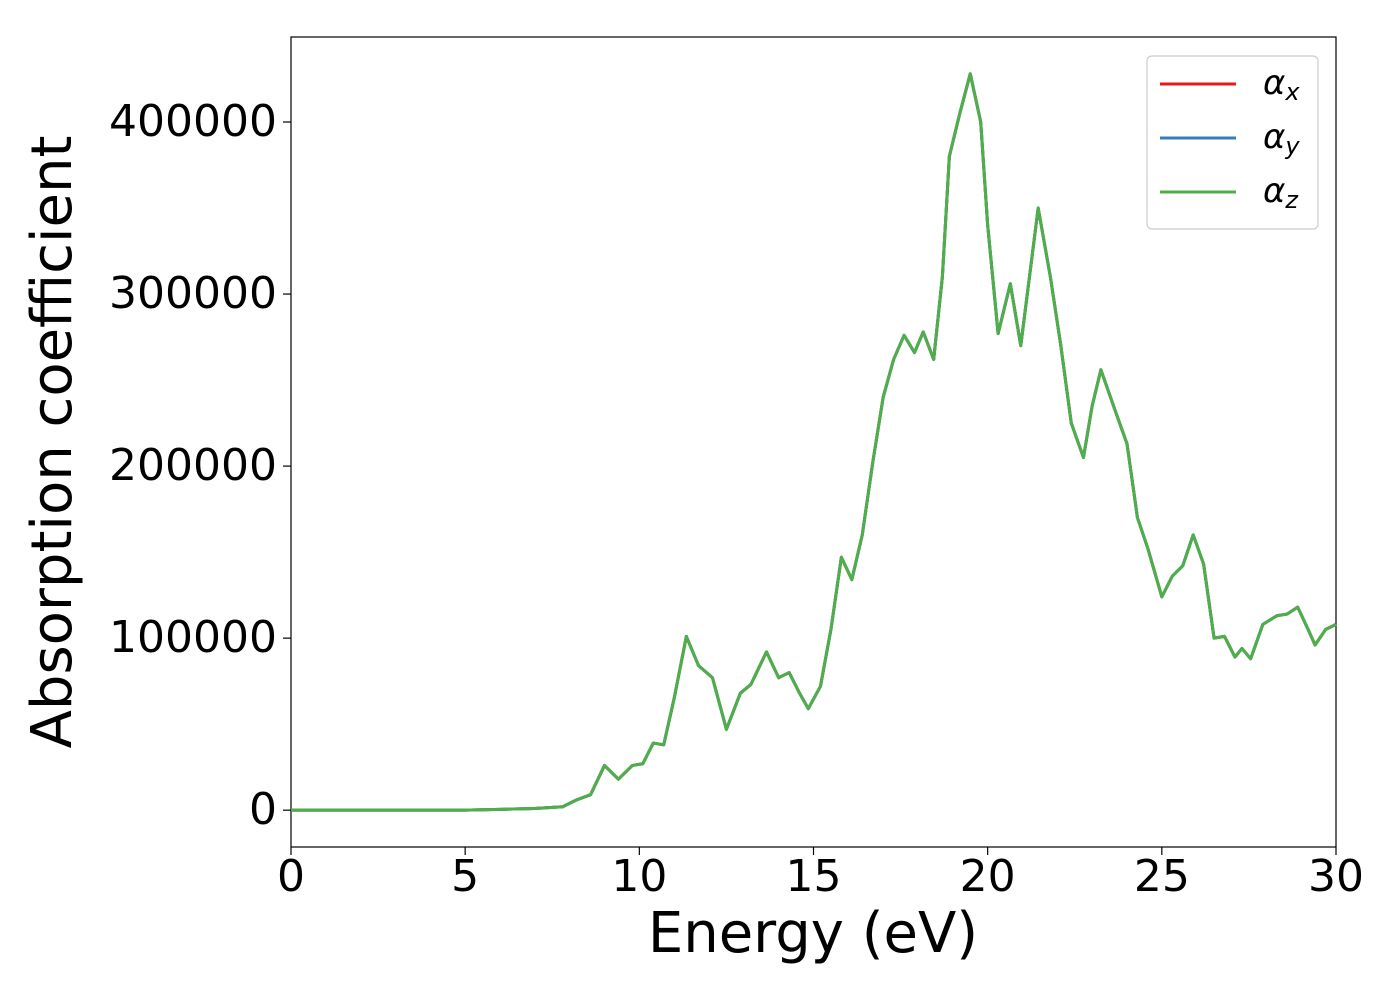 This screenshot has height=1000, width=1400. I want to click on legend-label: αz, so click(1281, 193).